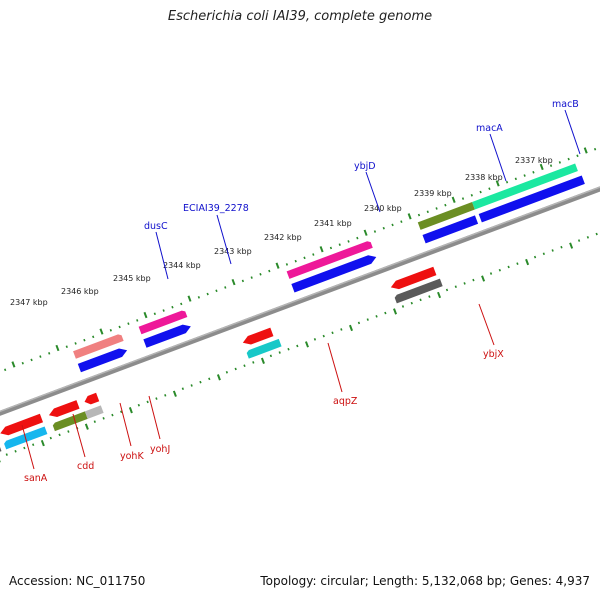  Describe the element at coordinates (94, 412) in the screenshot. I see `yohJ-cog-bar` at that location.